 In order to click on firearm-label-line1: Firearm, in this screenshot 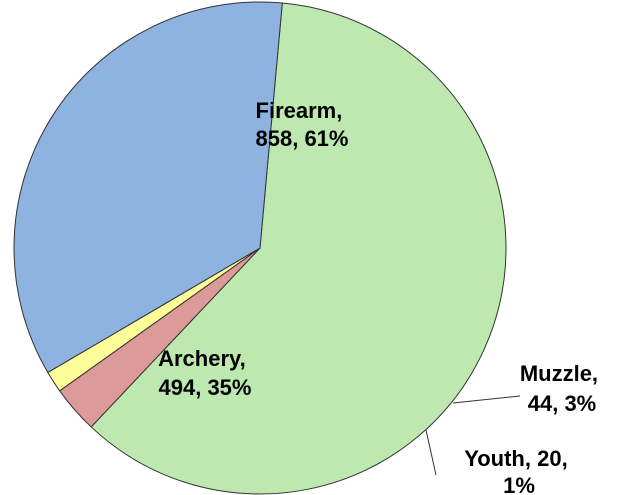, I will do `click(299, 110)`.